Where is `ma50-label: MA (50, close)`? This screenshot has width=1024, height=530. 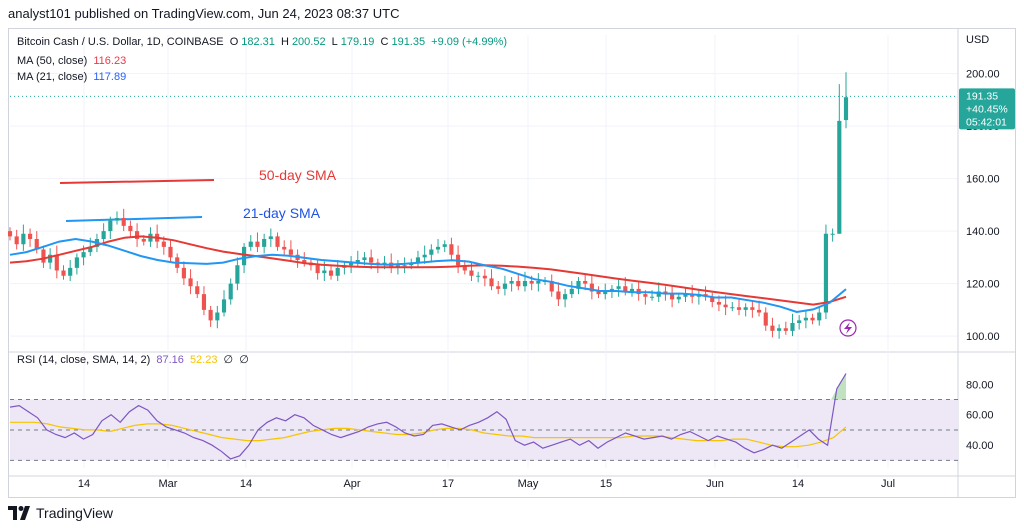 ma50-label: MA (50, close) is located at coordinates (52, 61).